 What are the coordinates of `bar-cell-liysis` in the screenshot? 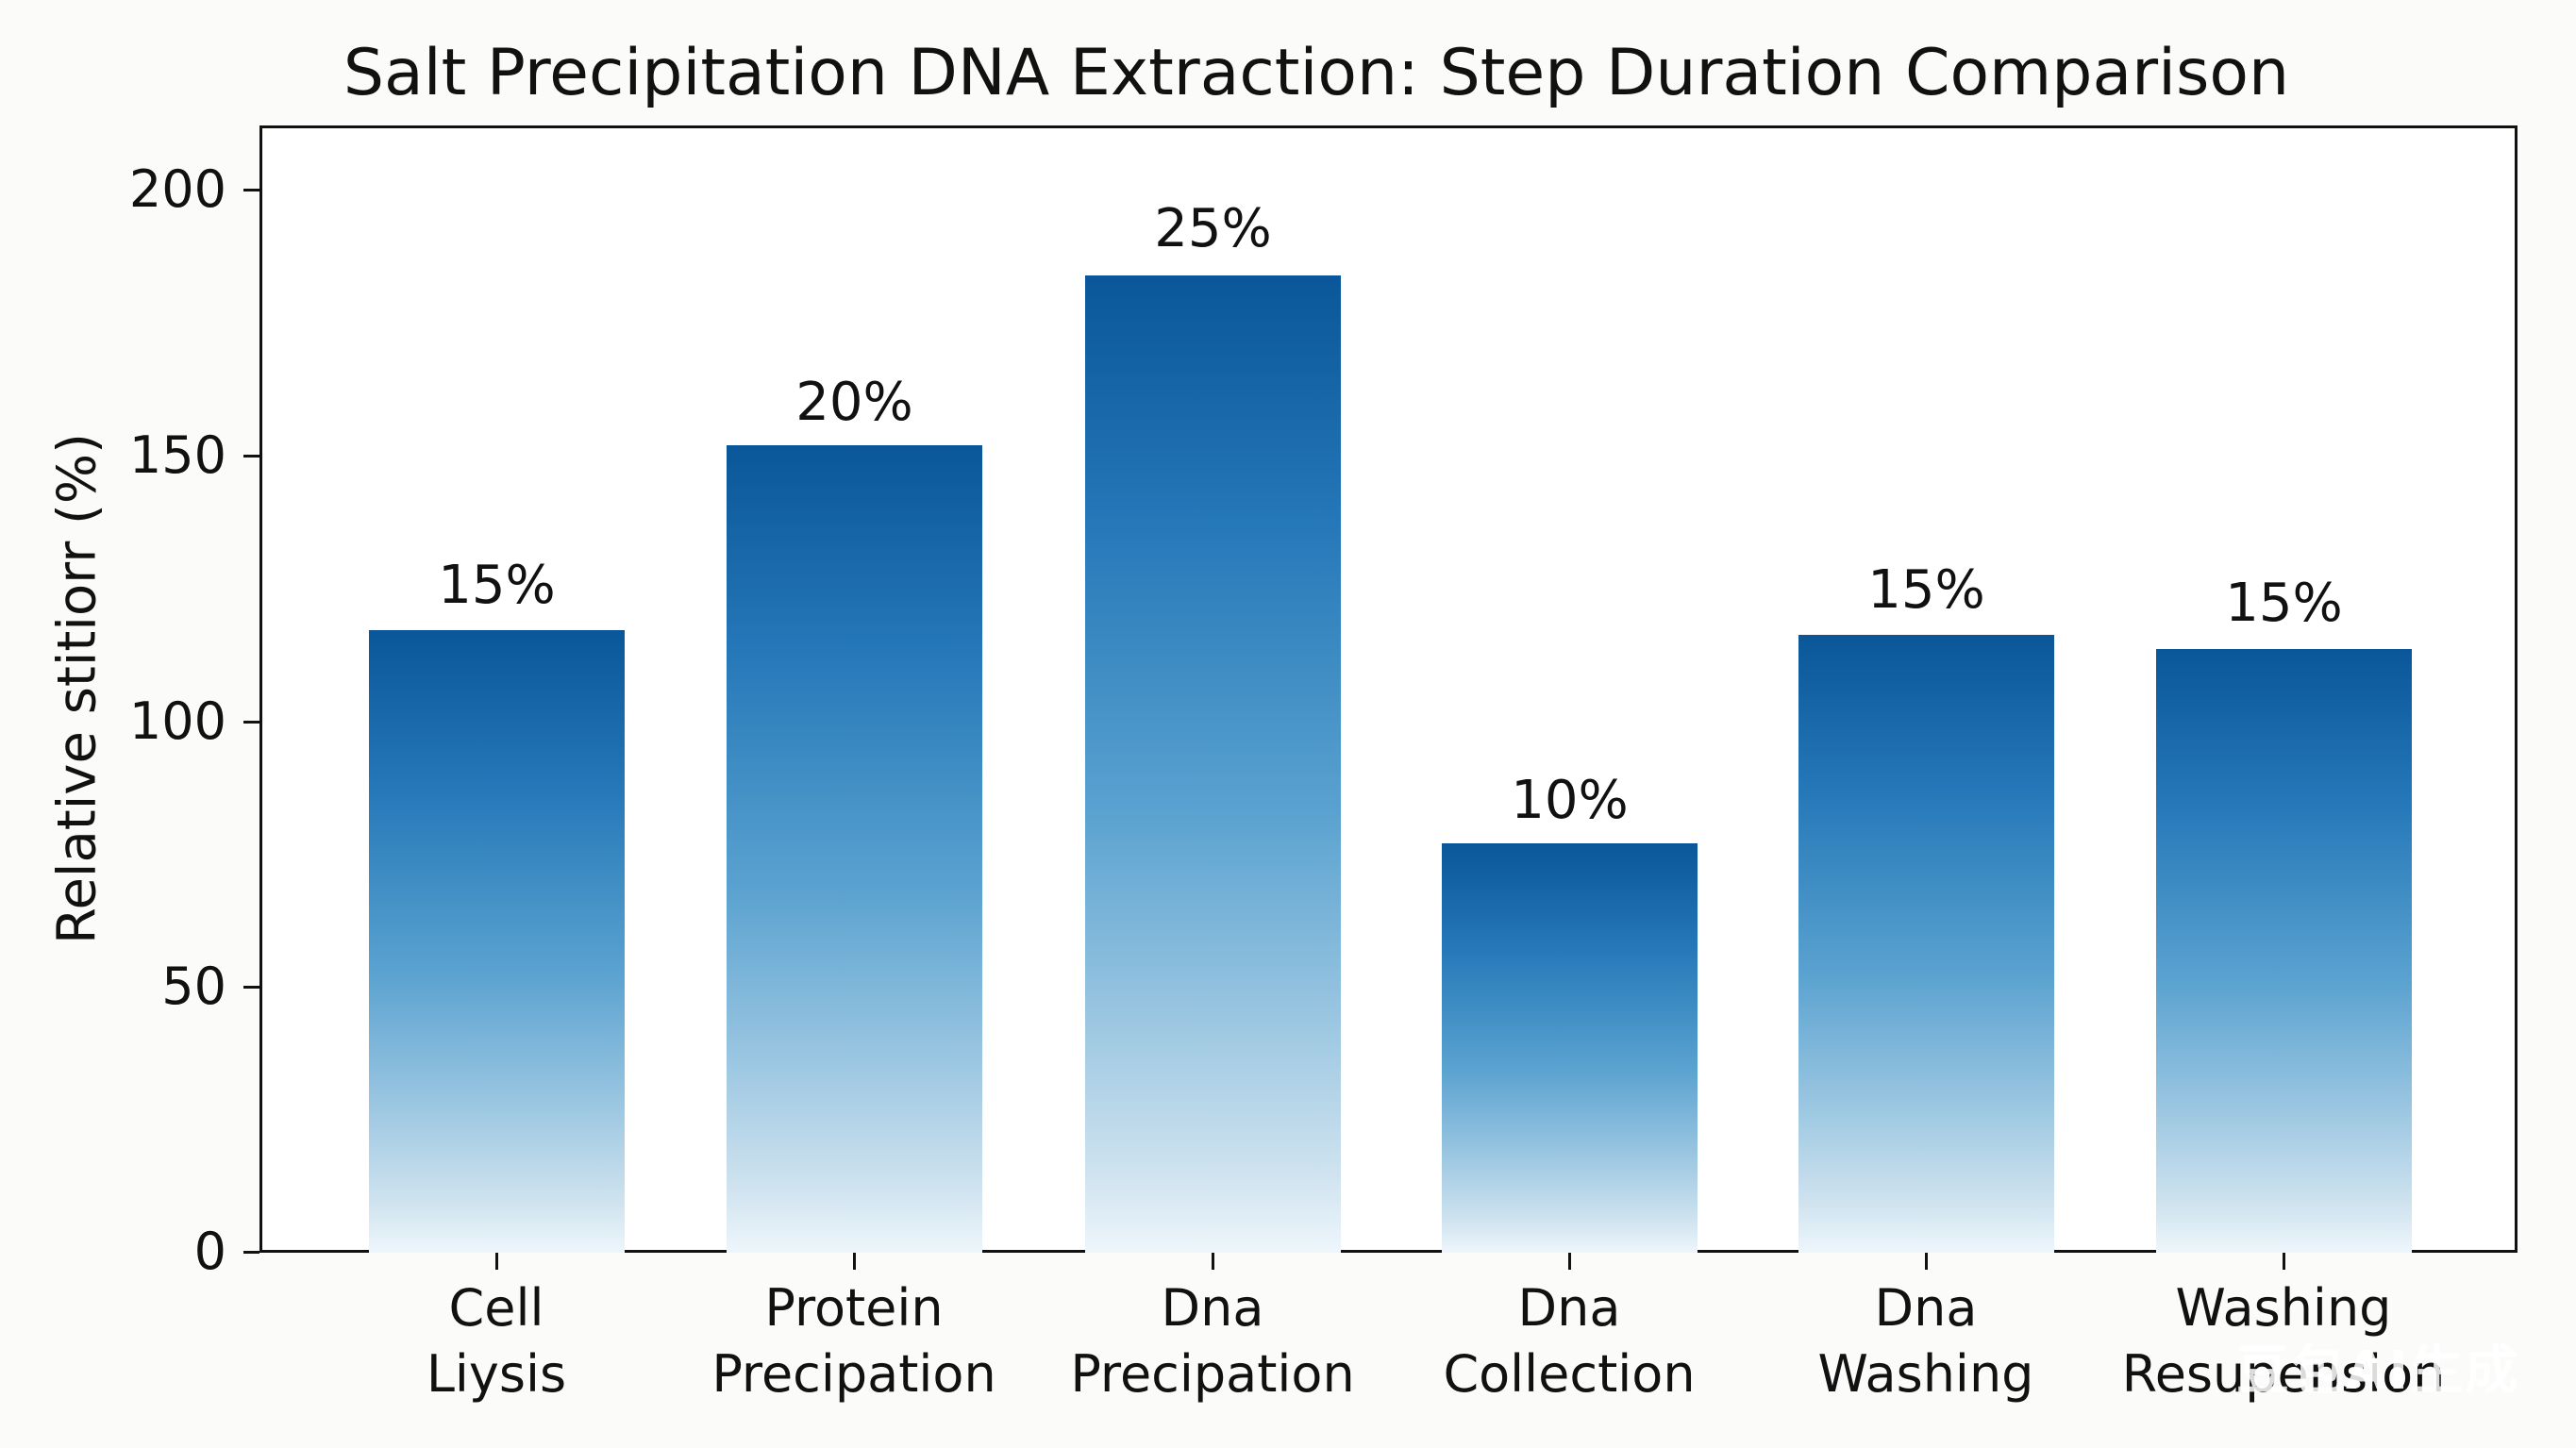 It's located at (497, 941).